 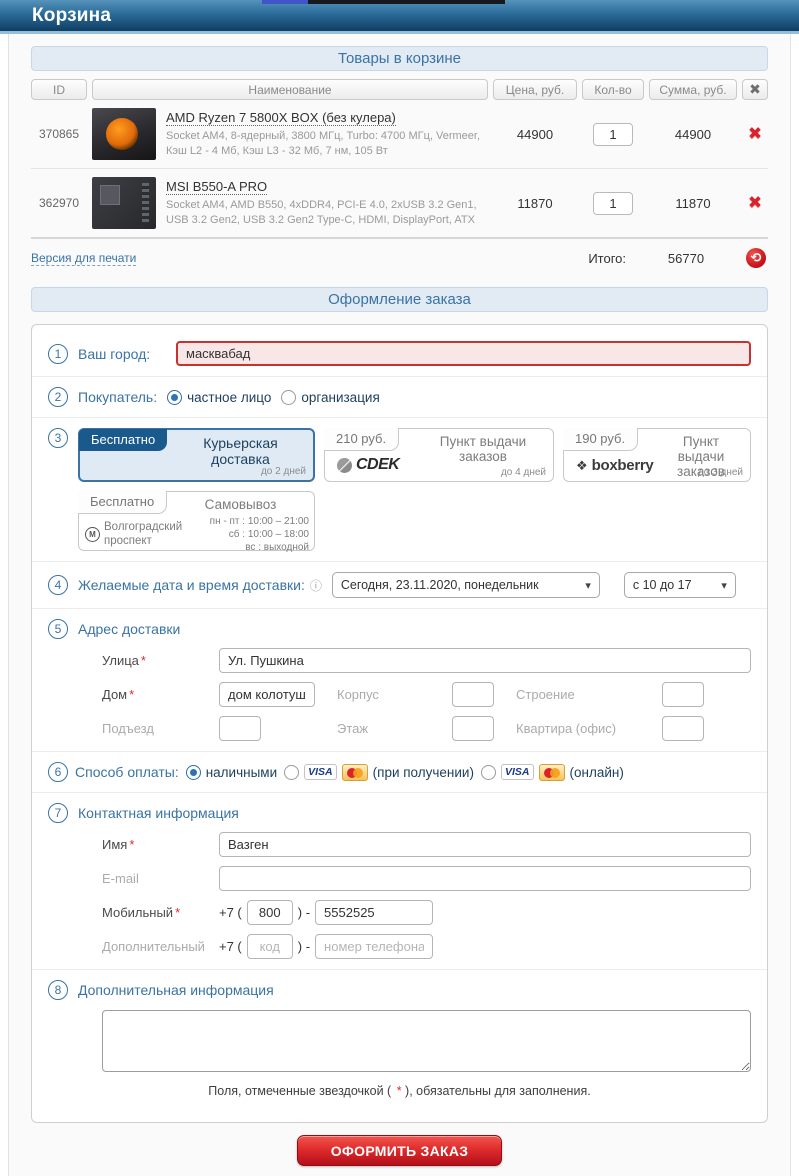 I want to click on name-label: Имя *, so click(x=118, y=844).